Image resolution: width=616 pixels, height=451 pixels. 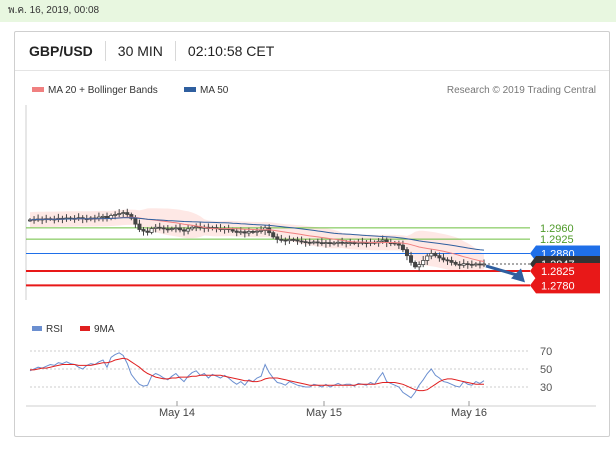 I want to click on currency-pair: GBP/USD, so click(x=61, y=51).